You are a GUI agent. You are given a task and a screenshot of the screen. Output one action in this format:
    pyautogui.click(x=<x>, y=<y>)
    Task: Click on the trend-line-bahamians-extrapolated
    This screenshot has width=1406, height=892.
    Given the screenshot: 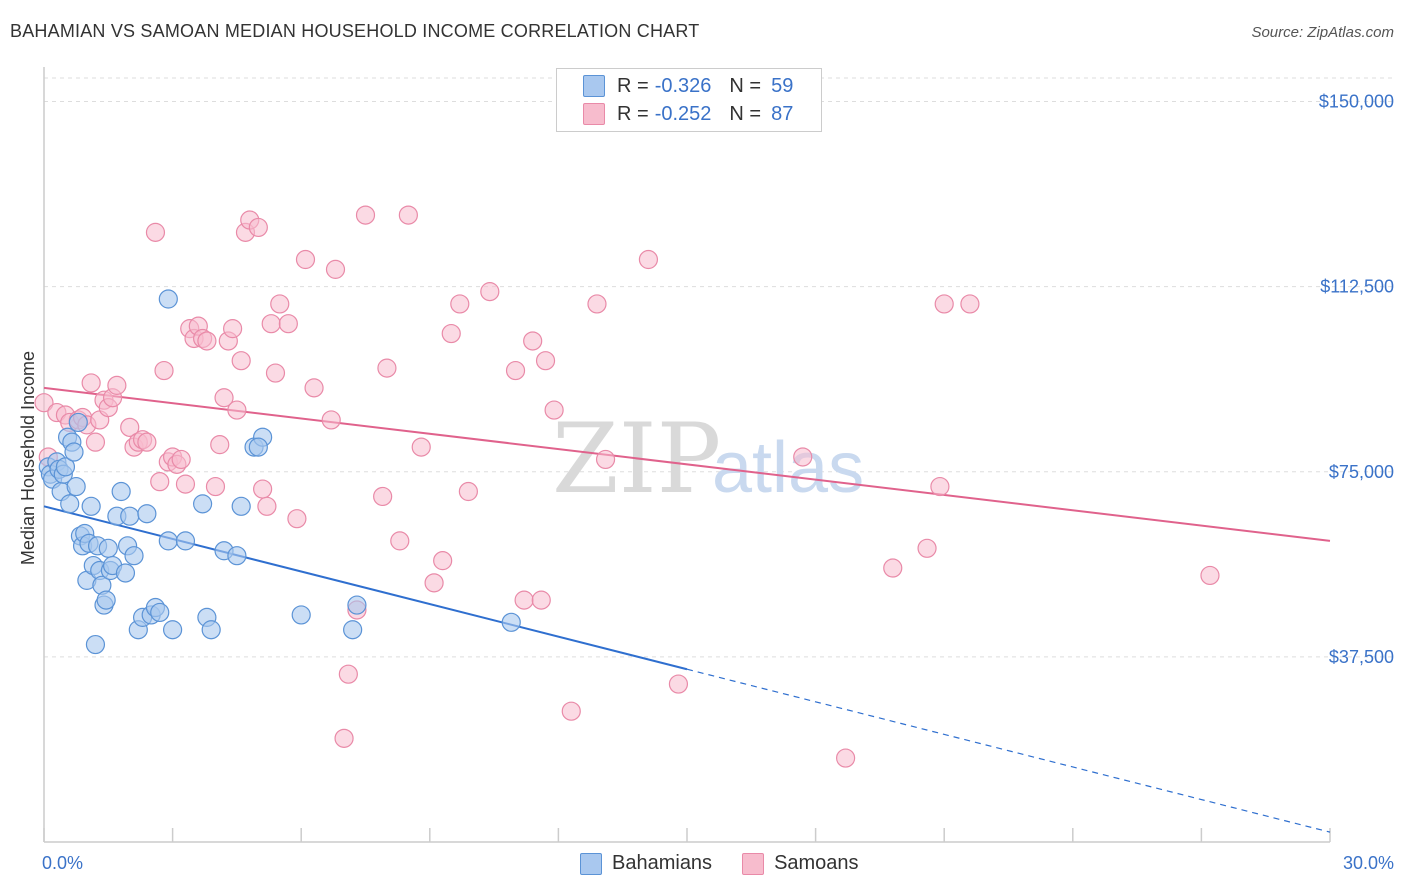 What is the action you would take?
    pyautogui.click(x=1008, y=750)
    